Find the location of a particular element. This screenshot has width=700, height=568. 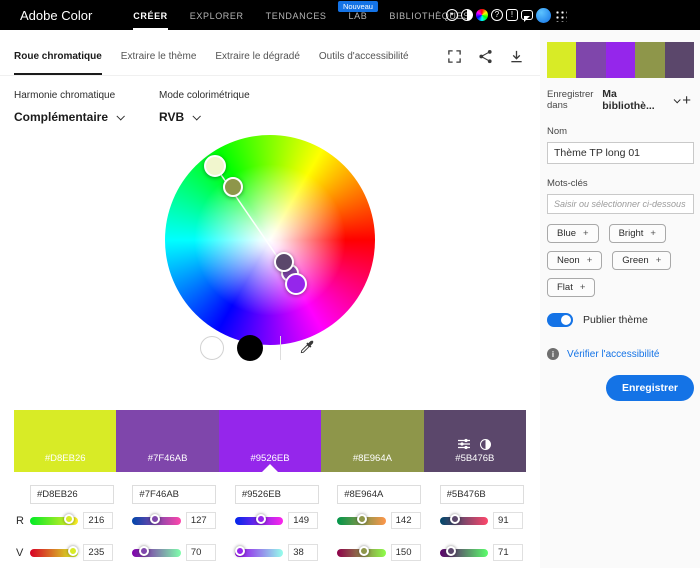

color-wheel is located at coordinates (270, 240).